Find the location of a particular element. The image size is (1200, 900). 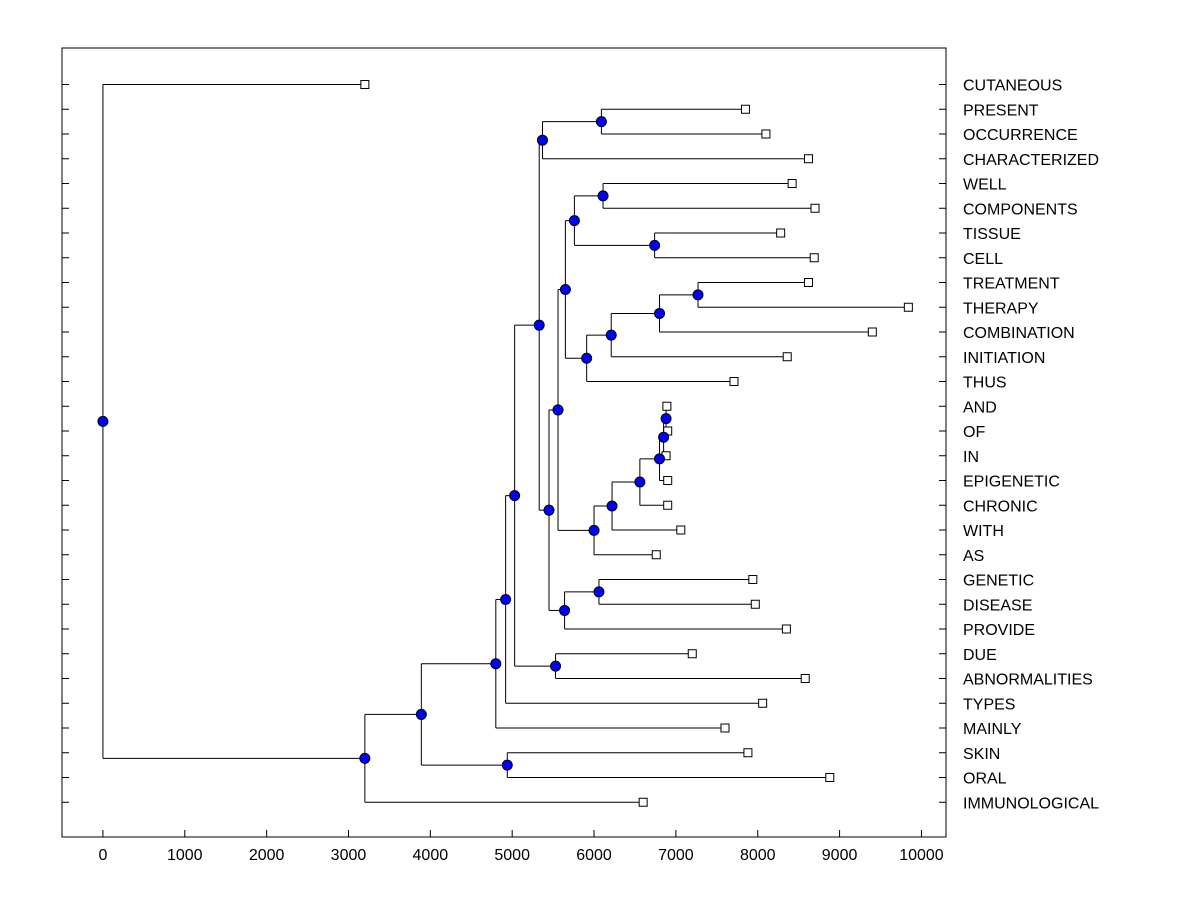

leaf-label: OF is located at coordinates (974, 432).